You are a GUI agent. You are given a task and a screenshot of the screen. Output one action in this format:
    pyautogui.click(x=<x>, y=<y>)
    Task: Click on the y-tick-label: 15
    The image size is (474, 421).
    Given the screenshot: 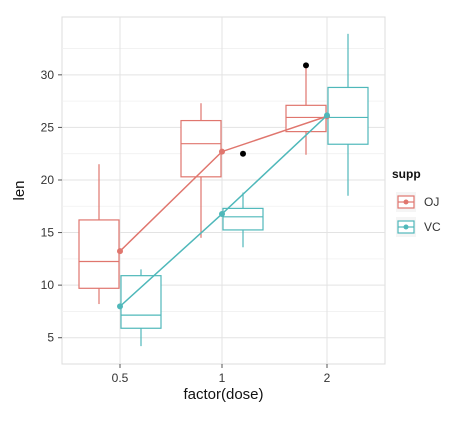 What is the action you would take?
    pyautogui.click(x=48, y=233)
    